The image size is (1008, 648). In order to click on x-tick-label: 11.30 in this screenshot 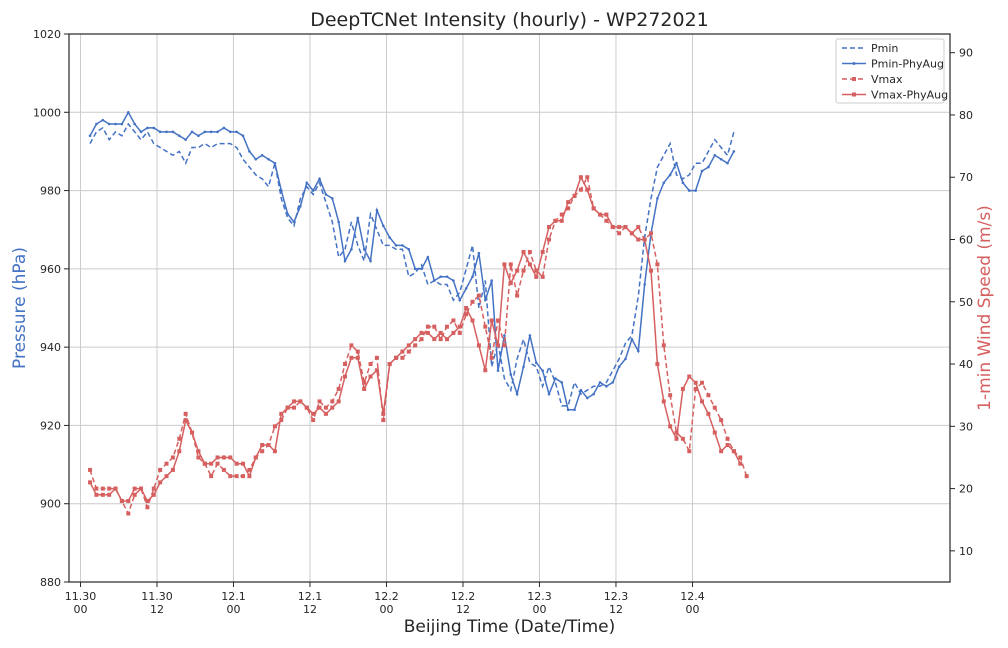, I will do `click(157, 596)`.